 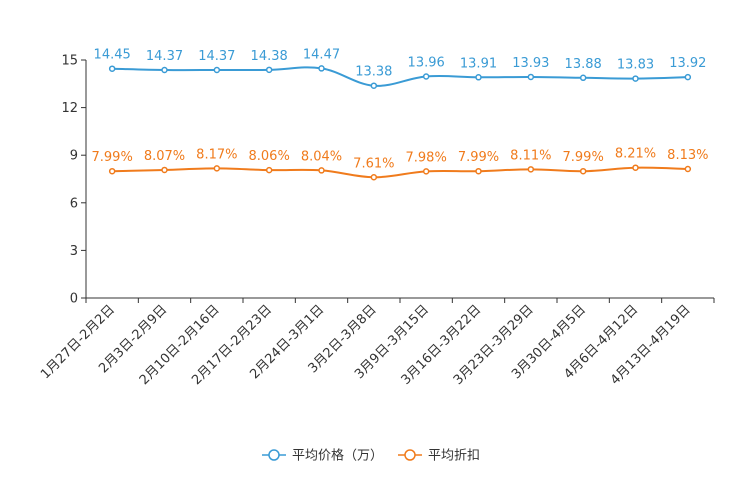 What do you see at coordinates (69, 61) in the screenshot?
I see `y-tick-label: 15` at bounding box center [69, 61].